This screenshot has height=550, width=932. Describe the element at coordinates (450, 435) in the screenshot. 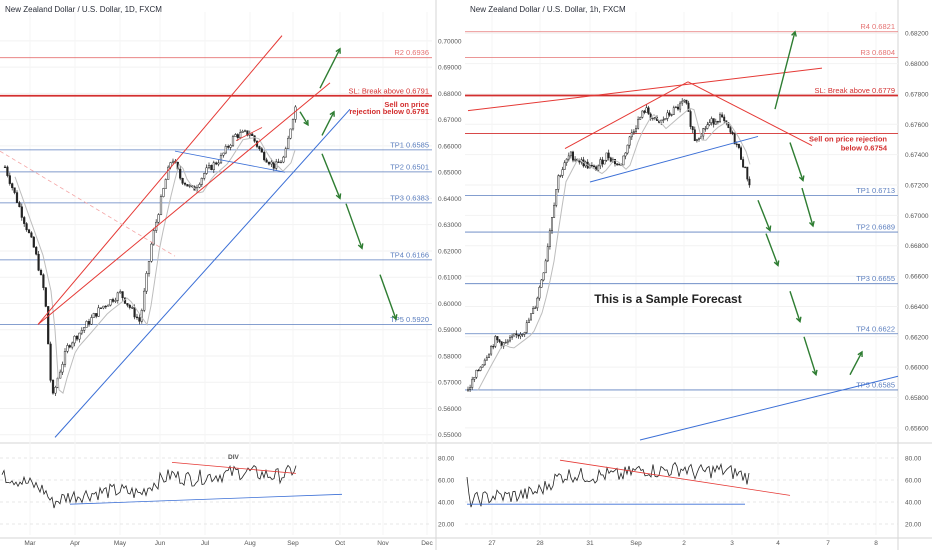

I see `y-tick-label: 0.55000` at that location.